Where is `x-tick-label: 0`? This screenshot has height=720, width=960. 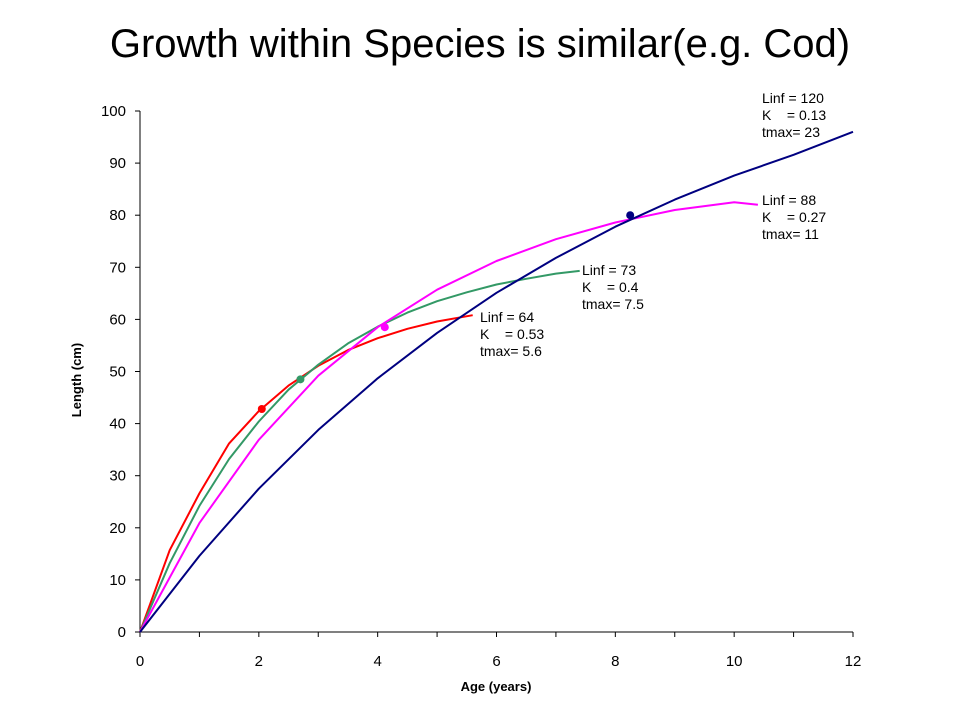 x-tick-label: 0 is located at coordinates (140, 661).